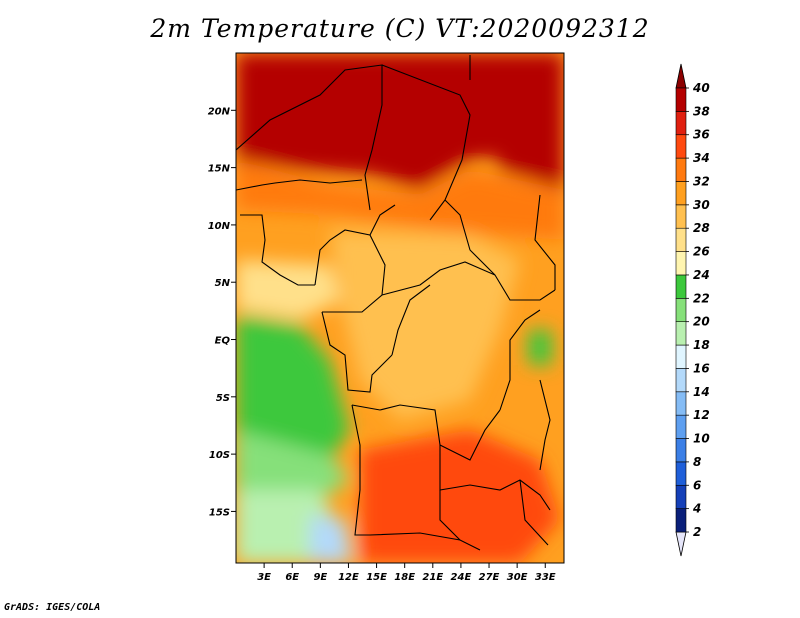  Describe the element at coordinates (219, 169) in the screenshot. I see `y-tick-label: 15N` at that location.